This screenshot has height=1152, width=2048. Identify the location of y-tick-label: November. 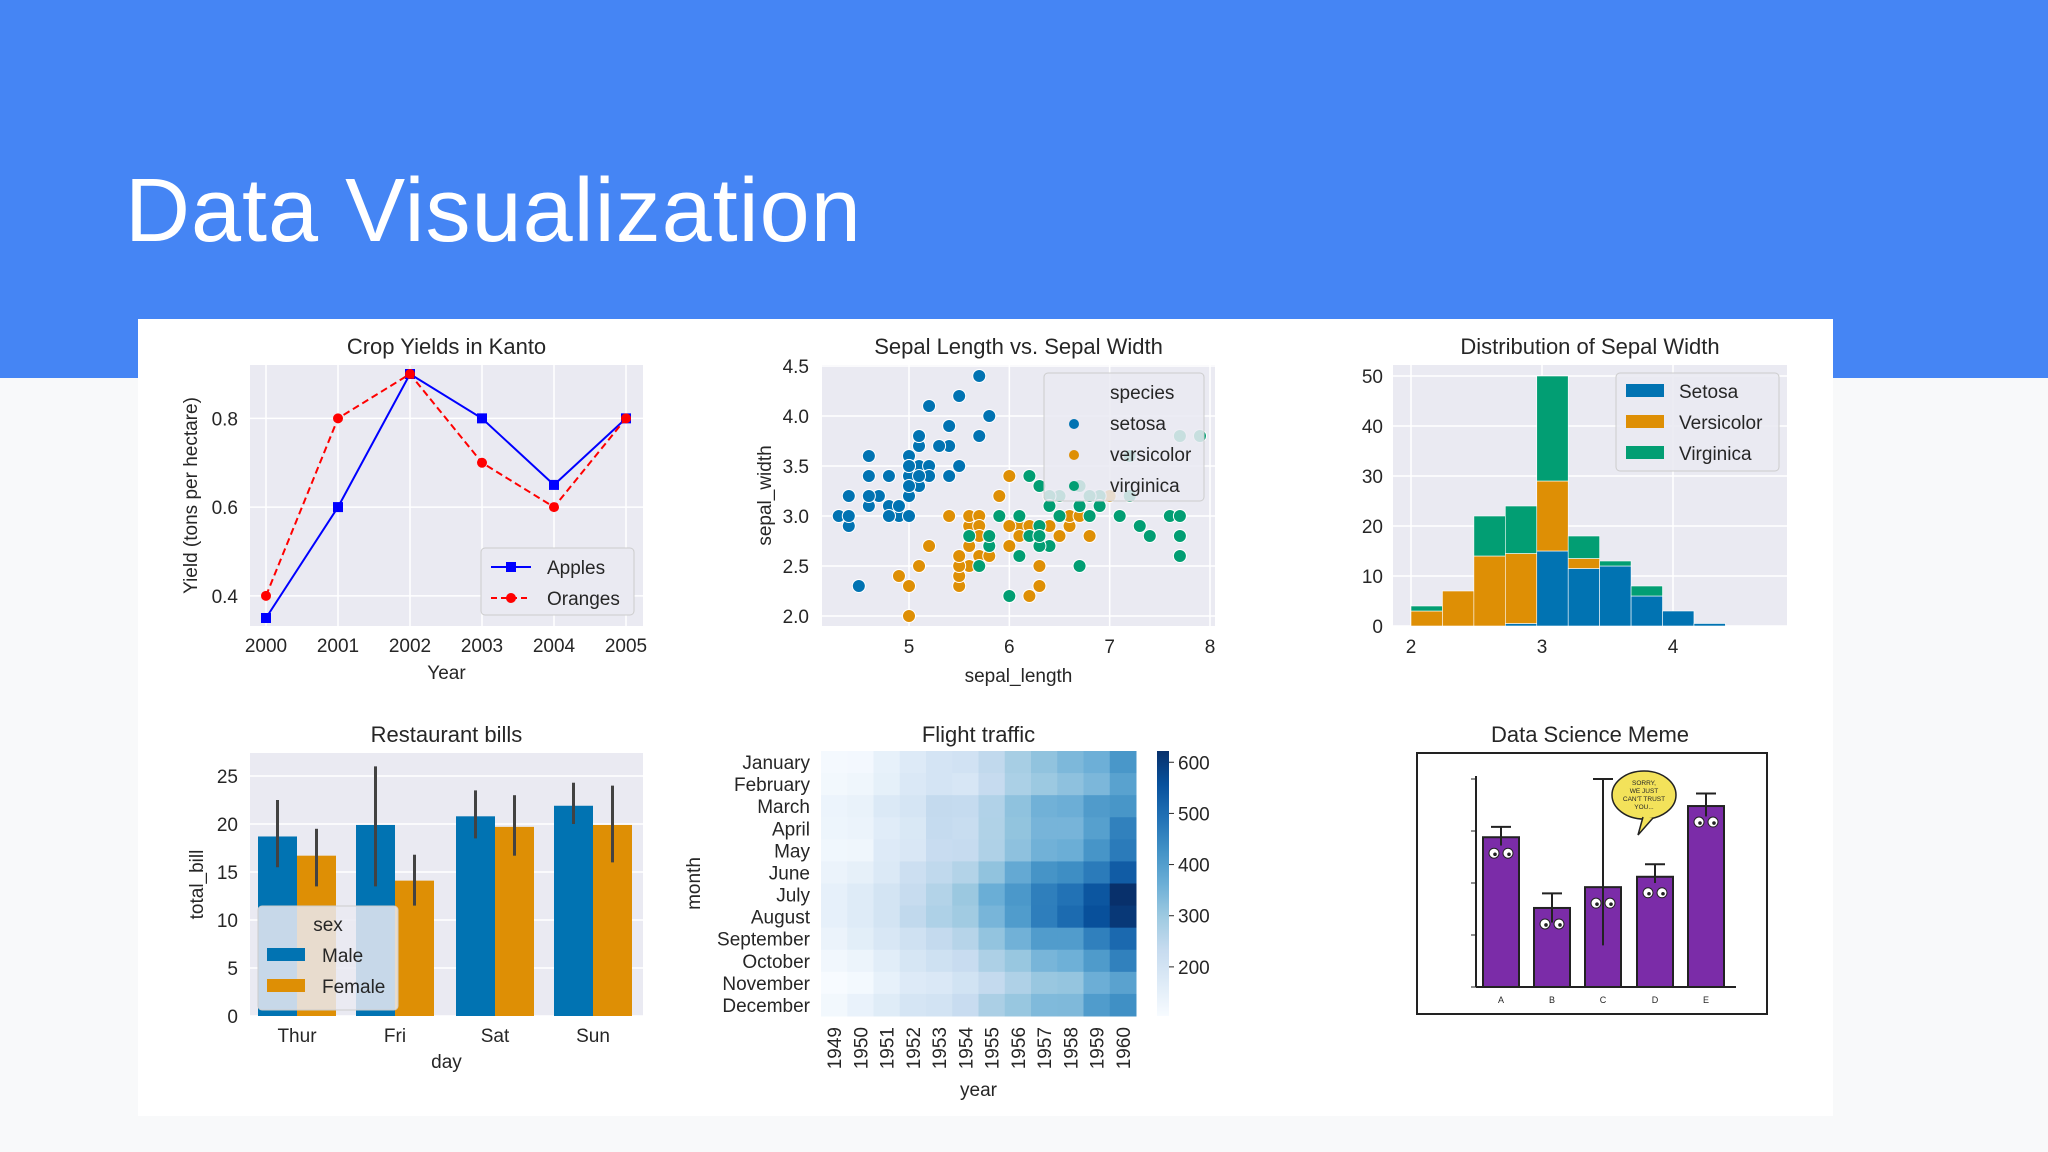
(766, 984).